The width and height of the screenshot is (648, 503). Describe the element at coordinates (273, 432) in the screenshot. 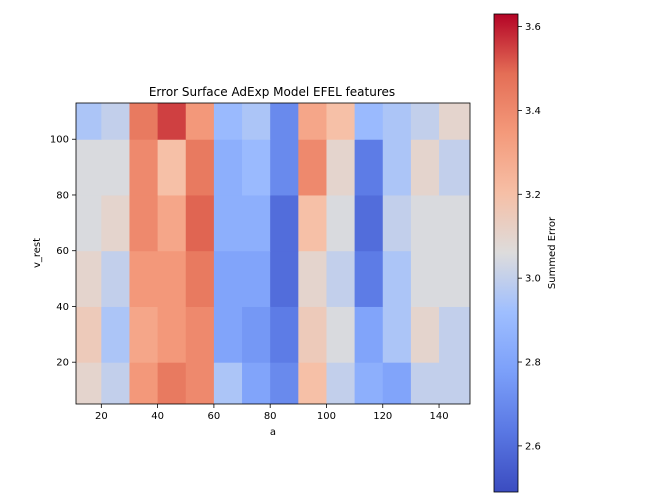

I see `x-axis-label: a` at that location.